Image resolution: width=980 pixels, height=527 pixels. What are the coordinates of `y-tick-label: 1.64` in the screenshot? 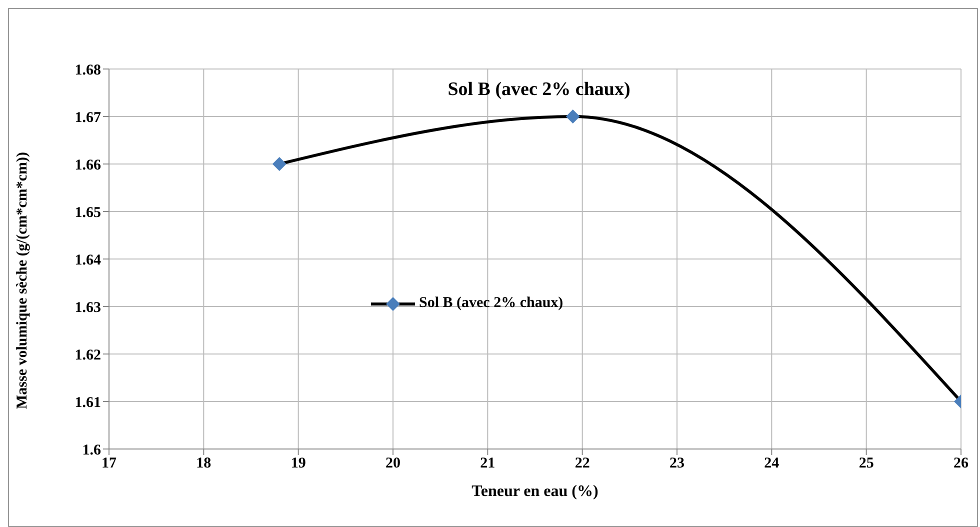 It's located at (88, 260).